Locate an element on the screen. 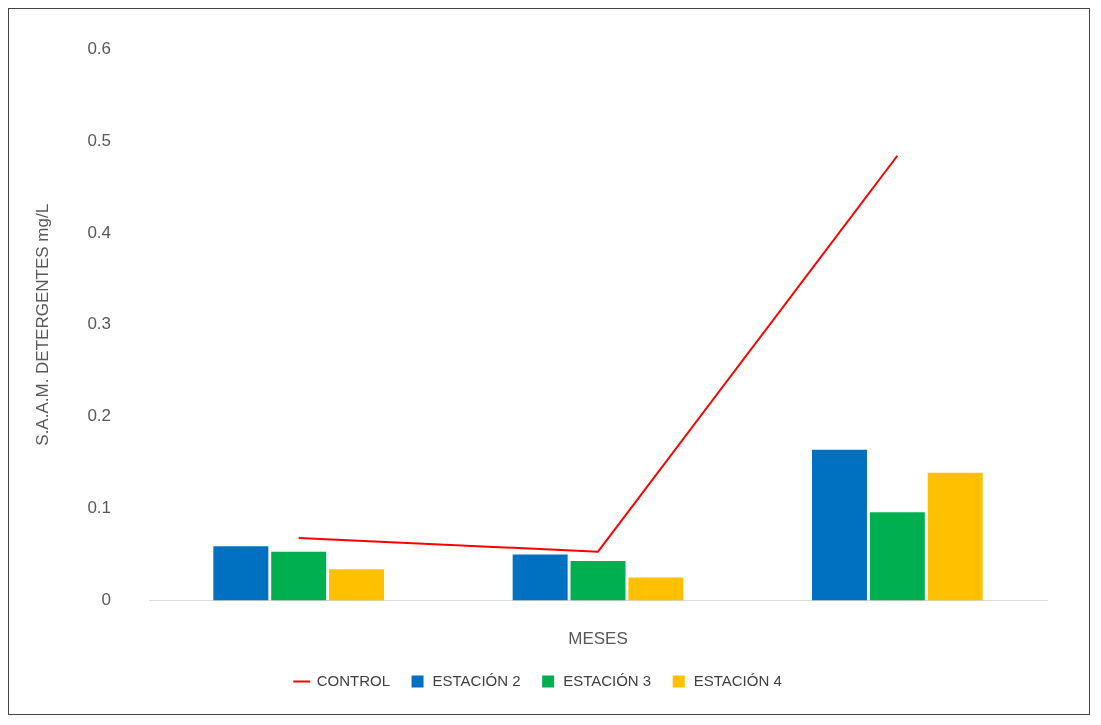 Image resolution: width=1101 pixels, height=725 pixels. y-tick-label: 0.2 is located at coordinates (99, 416).